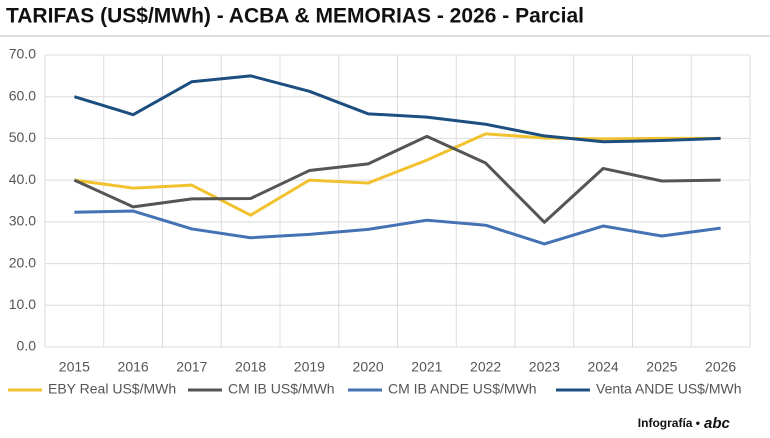  Describe the element at coordinates (133, 367) in the screenshot. I see `x-tick-label: 2016` at that location.